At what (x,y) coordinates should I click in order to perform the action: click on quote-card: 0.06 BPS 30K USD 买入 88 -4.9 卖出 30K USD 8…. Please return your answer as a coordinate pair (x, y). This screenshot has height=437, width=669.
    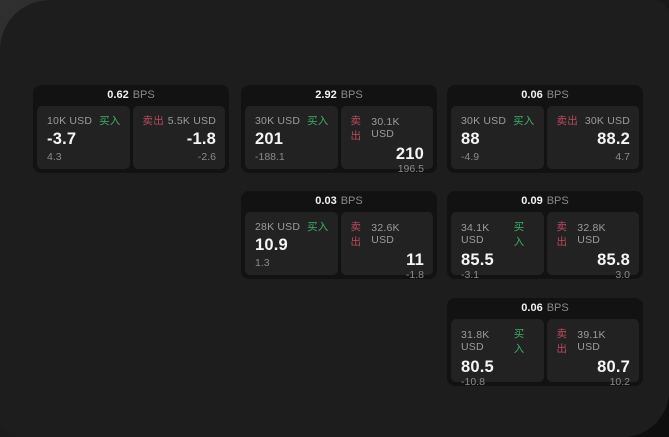
    Looking at the image, I should click on (545, 129).